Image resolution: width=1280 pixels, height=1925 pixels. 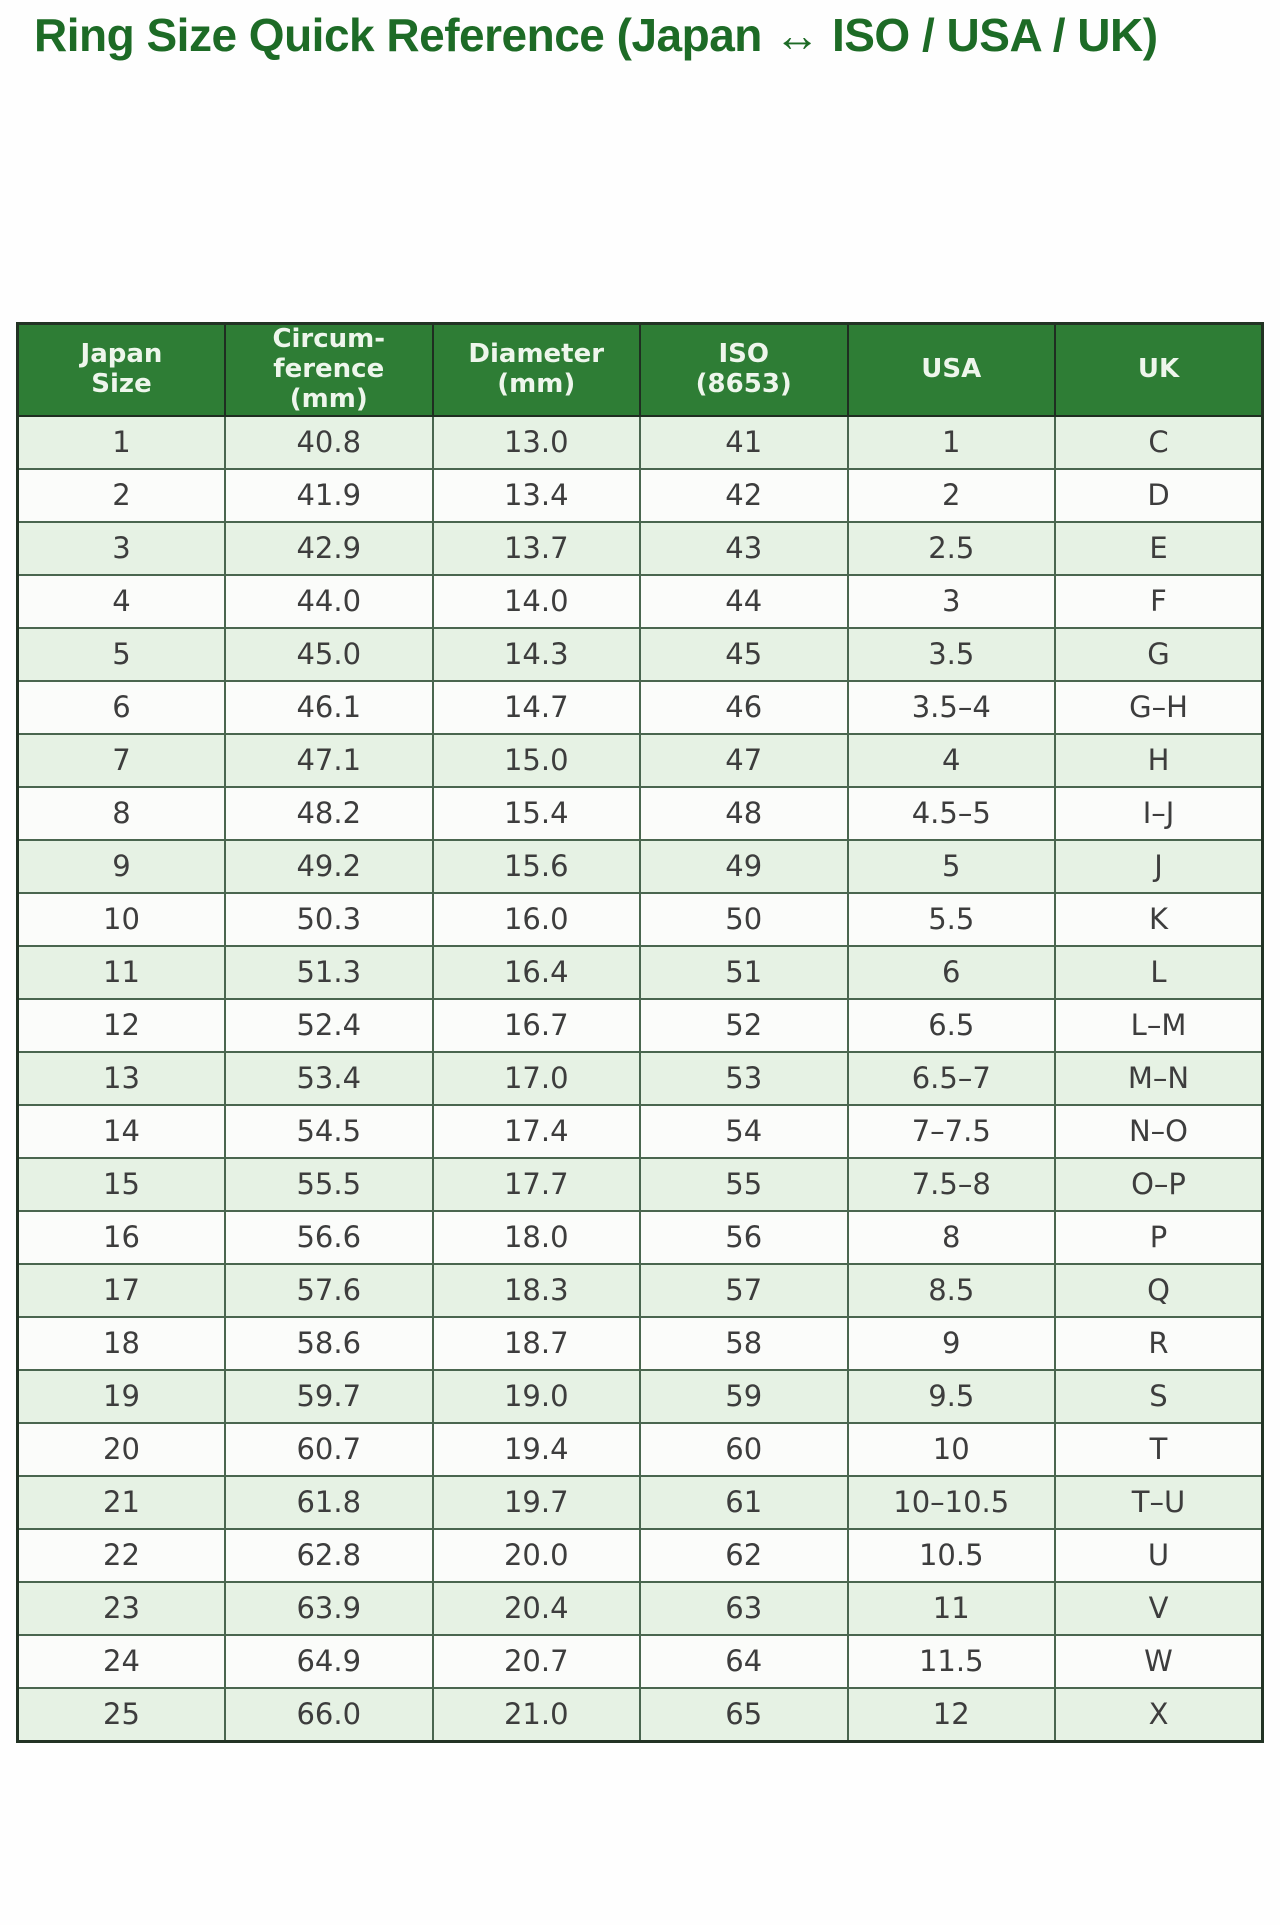 I want to click on table-cell: 49, so click(x=744, y=866).